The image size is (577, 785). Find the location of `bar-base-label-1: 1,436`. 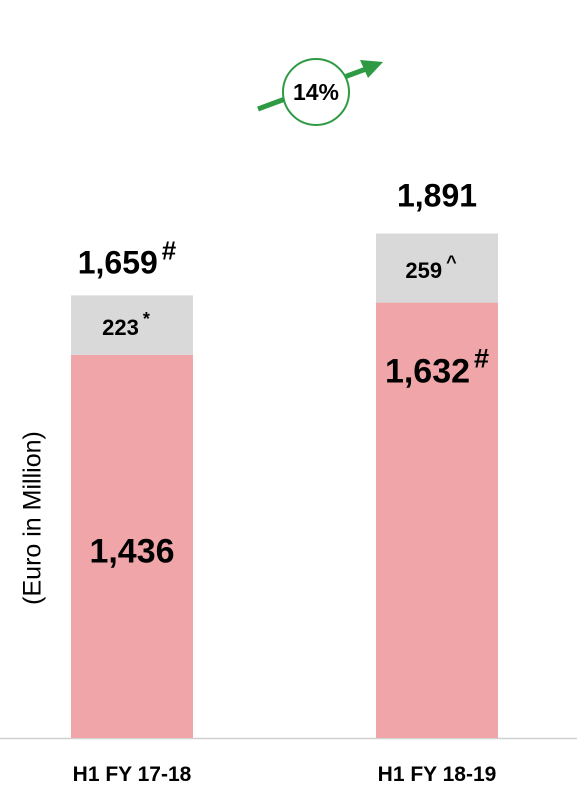

bar-base-label-1: 1,436 is located at coordinates (131, 551).